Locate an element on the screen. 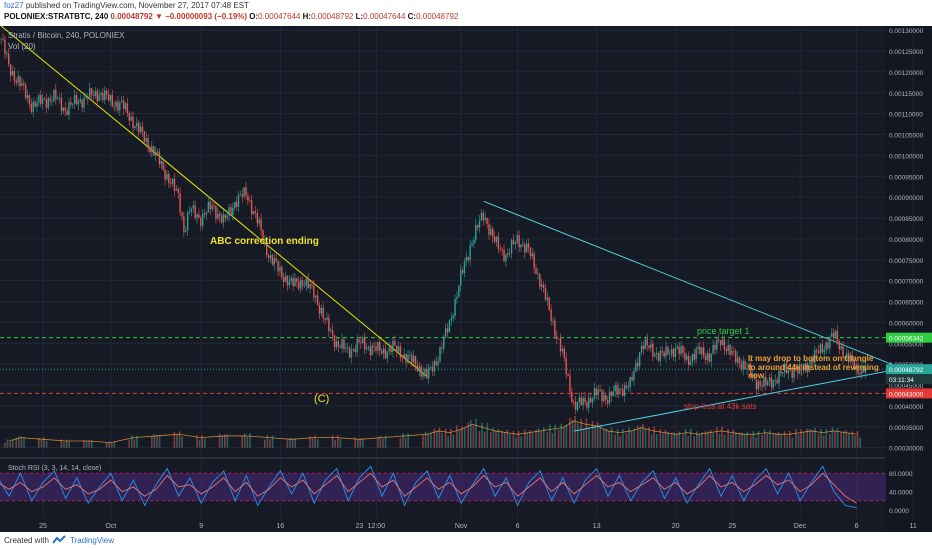 The image size is (932, 550). target-price-label-bg is located at coordinates (909, 337).